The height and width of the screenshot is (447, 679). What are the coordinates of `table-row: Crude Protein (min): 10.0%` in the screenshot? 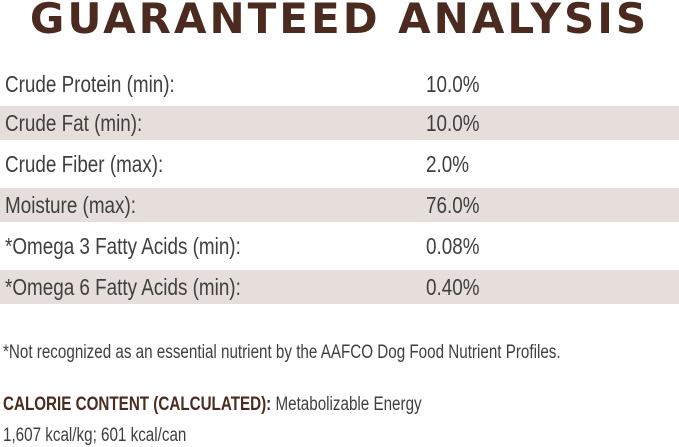 It's located at (339, 84).